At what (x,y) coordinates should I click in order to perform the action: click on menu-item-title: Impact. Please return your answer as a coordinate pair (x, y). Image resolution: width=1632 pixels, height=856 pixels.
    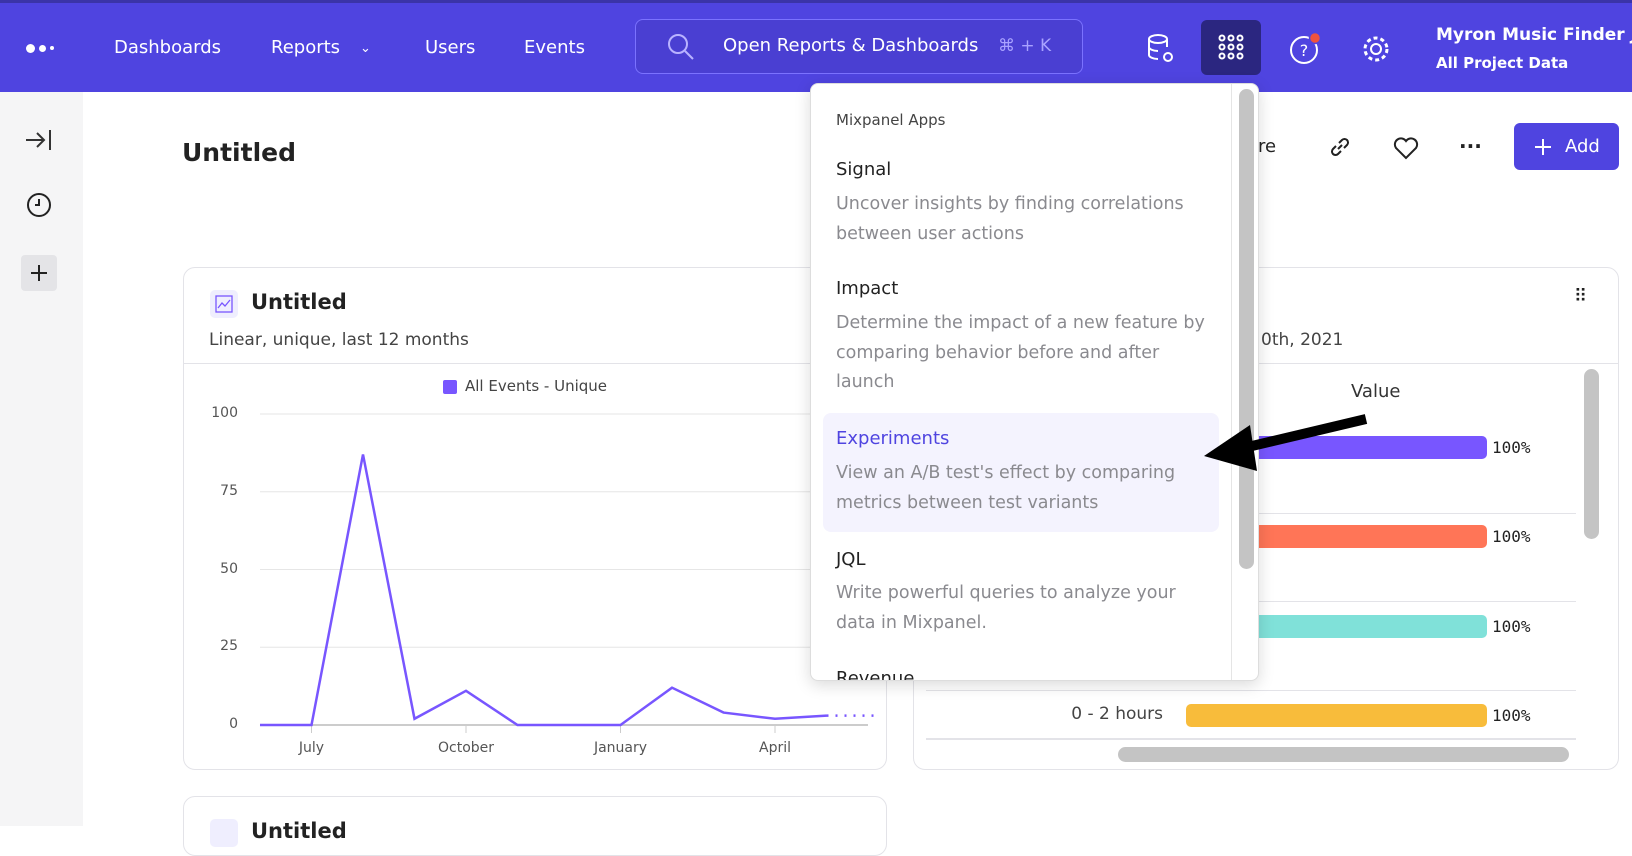
    Looking at the image, I should click on (867, 288).